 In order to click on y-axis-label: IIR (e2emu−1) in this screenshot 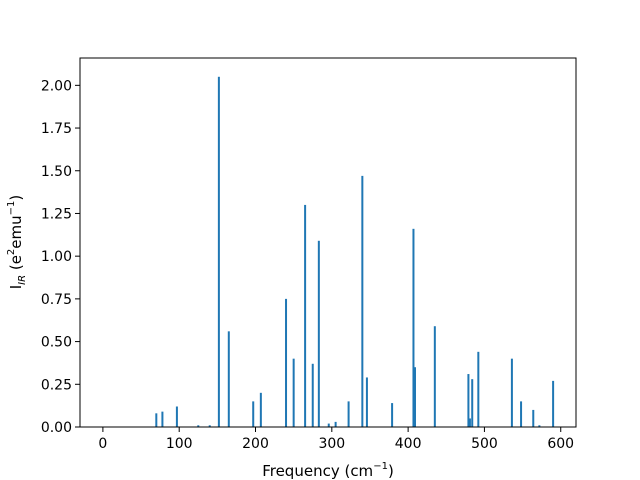, I will do `click(17, 242)`.